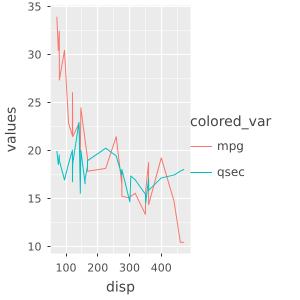 The image size is (300, 300). I want to click on legend-label: mpg, so click(230, 146).